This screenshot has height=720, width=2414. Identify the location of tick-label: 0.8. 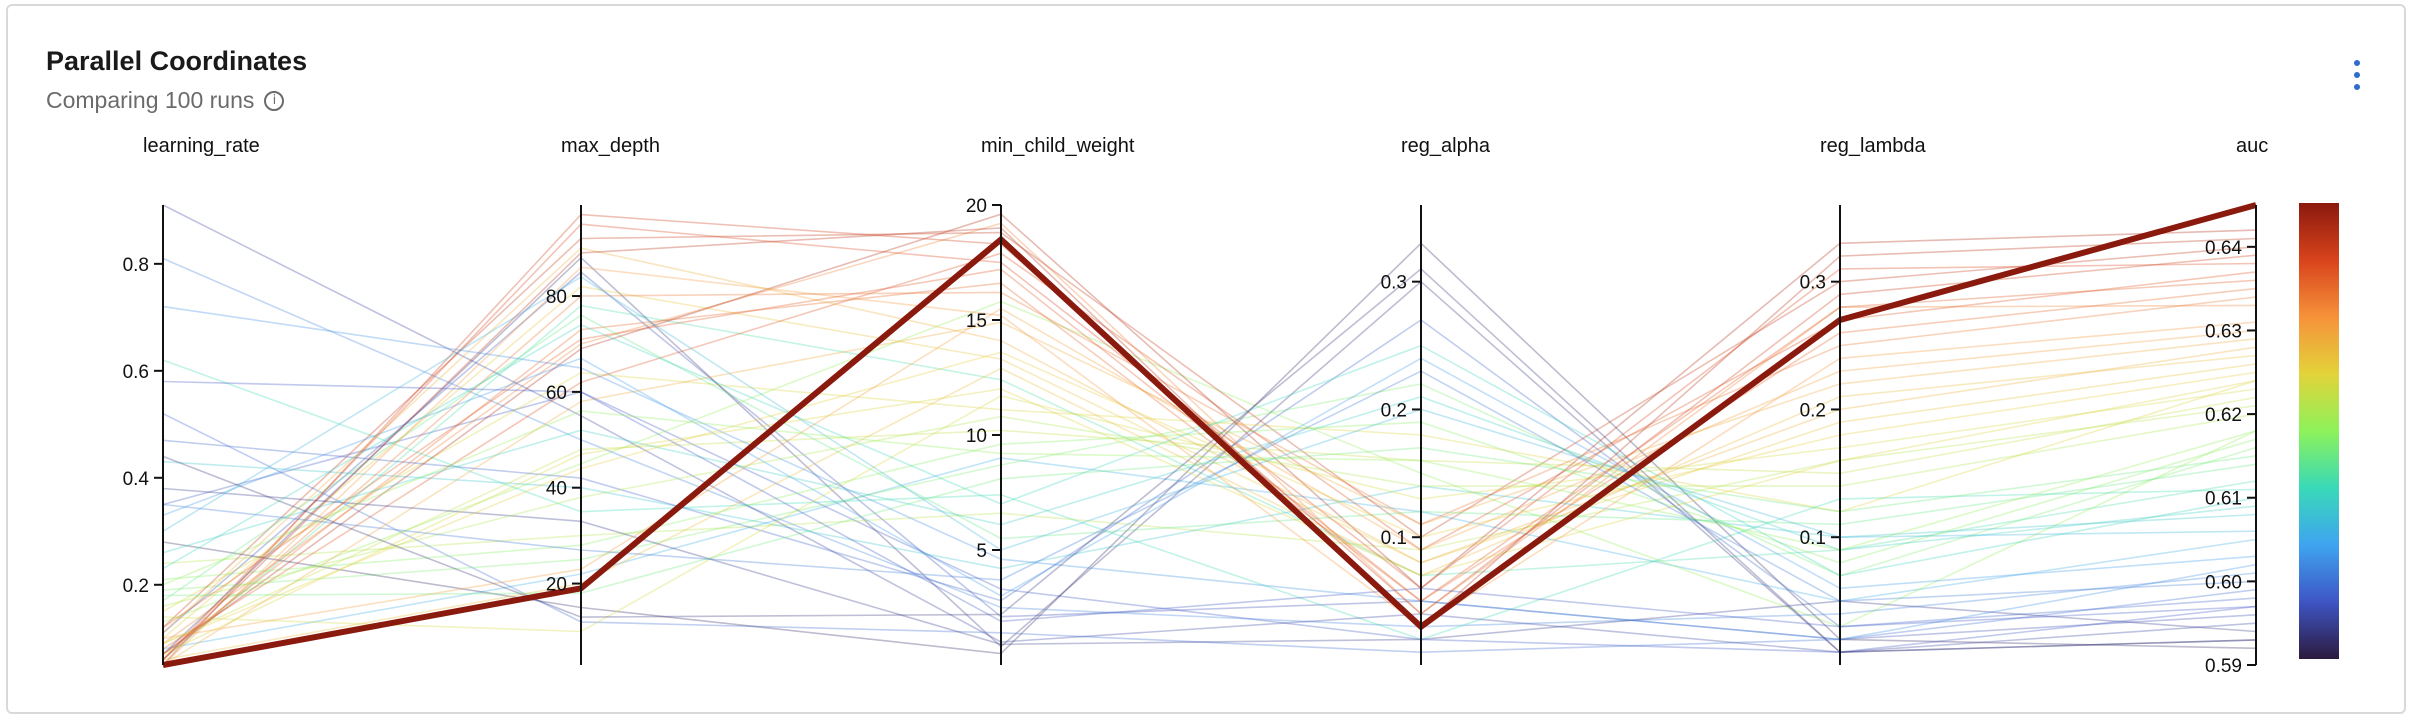
(136, 265).